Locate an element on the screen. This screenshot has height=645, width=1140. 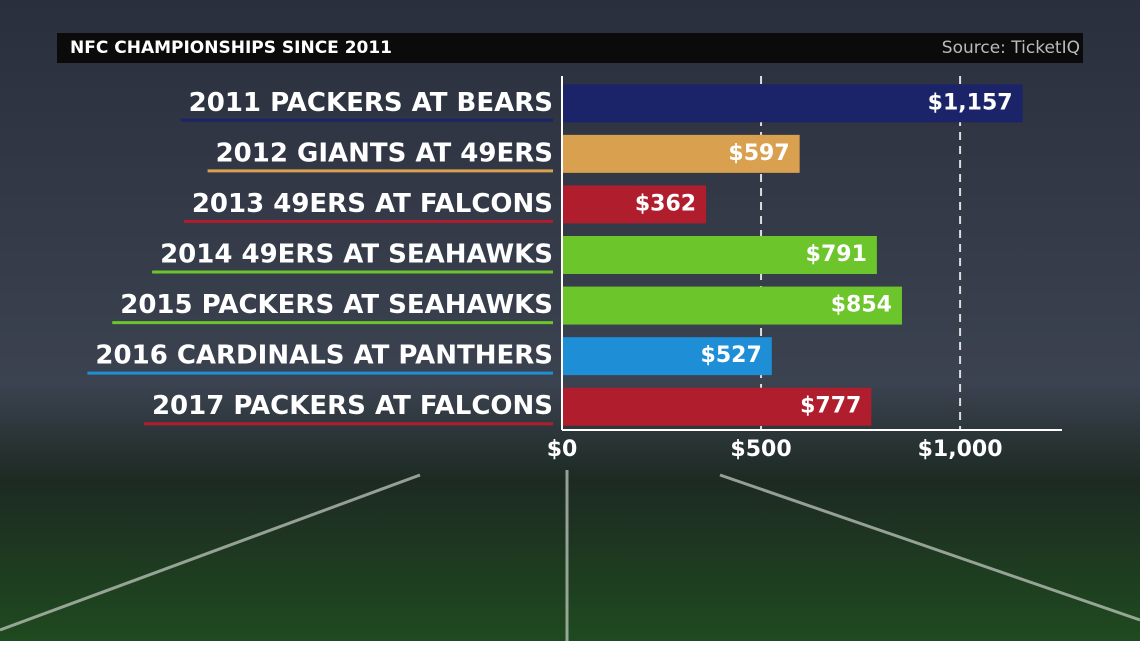
value-label: $777 is located at coordinates (830, 406).